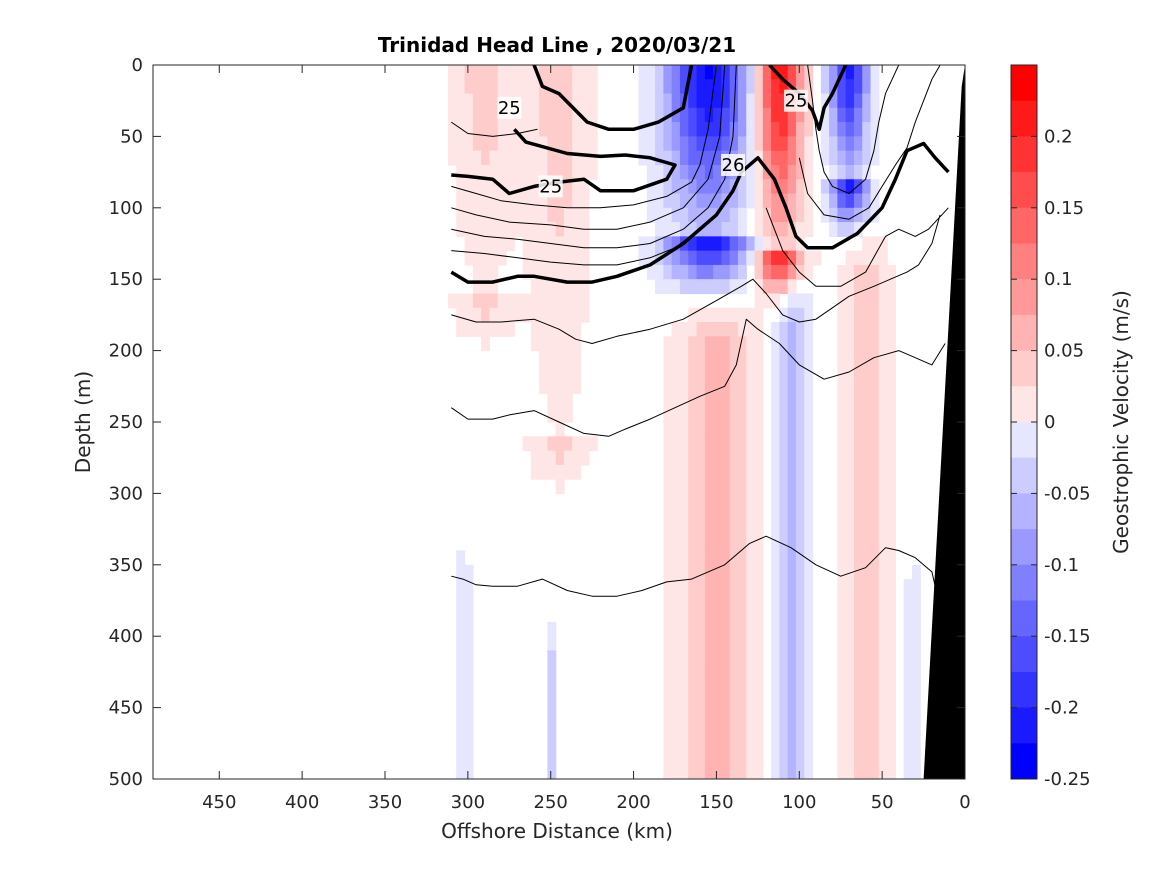 The image size is (1167, 875). I want to click on x-tick-label: 150, so click(716, 802).